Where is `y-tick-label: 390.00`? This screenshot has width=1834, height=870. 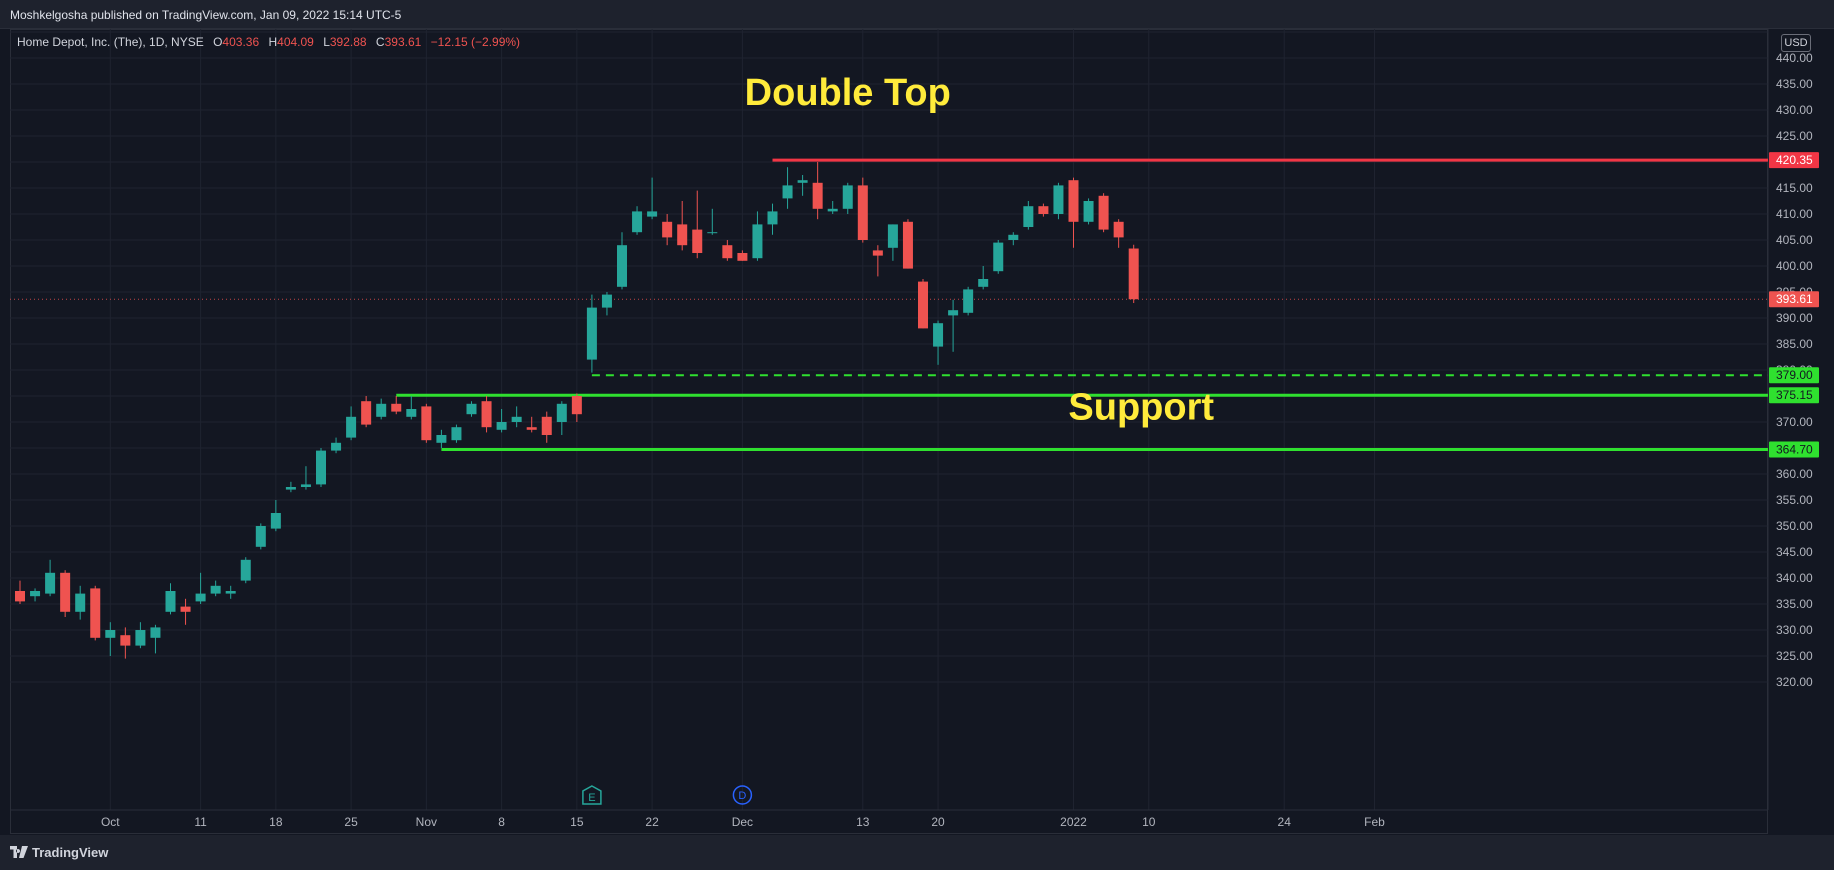
y-tick-label: 390.00 is located at coordinates (1794, 318).